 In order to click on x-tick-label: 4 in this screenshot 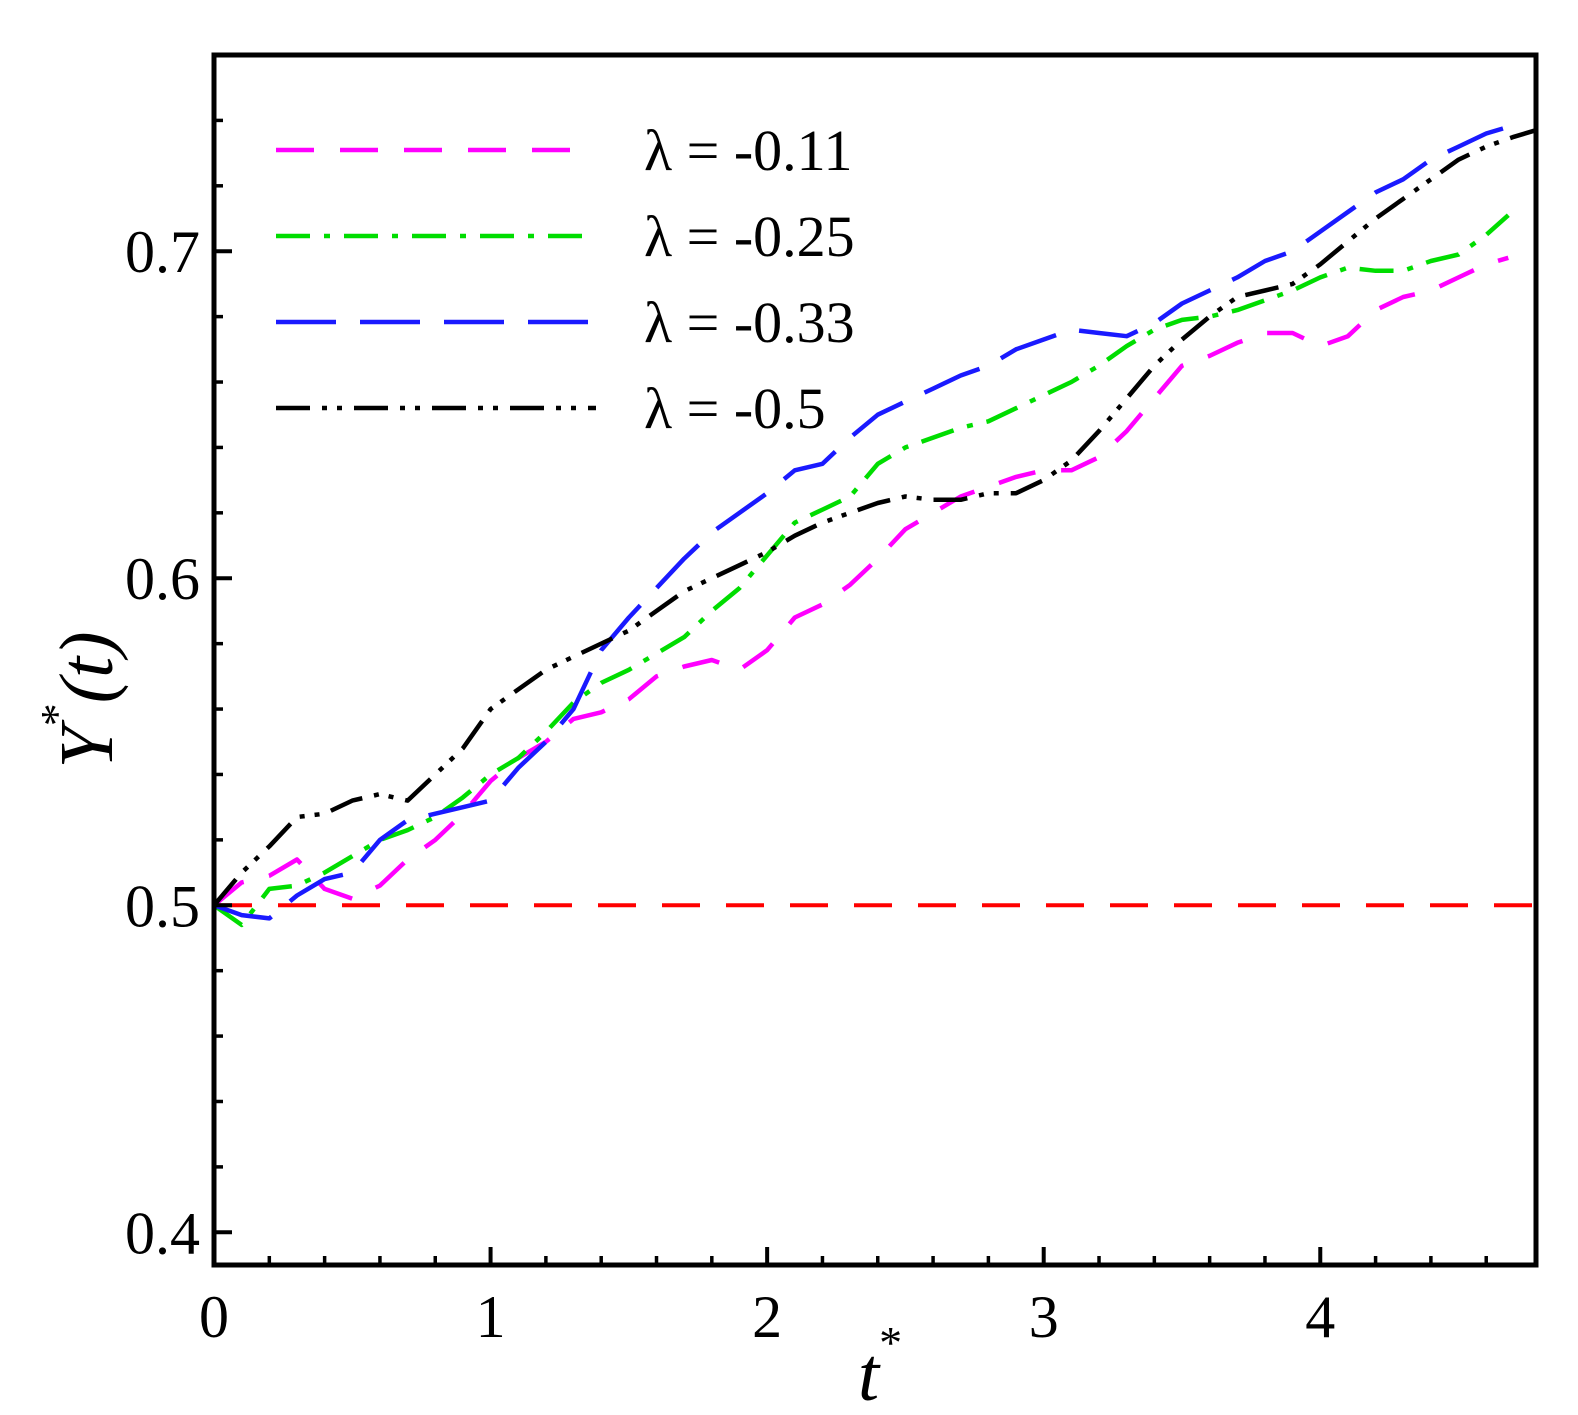, I will do `click(1320, 1317)`.